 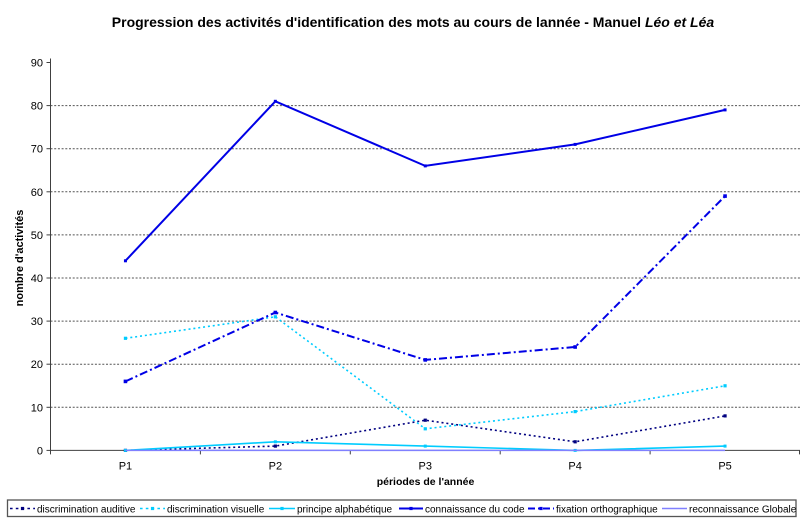 I want to click on svg-text: 90, so click(x=37, y=64).